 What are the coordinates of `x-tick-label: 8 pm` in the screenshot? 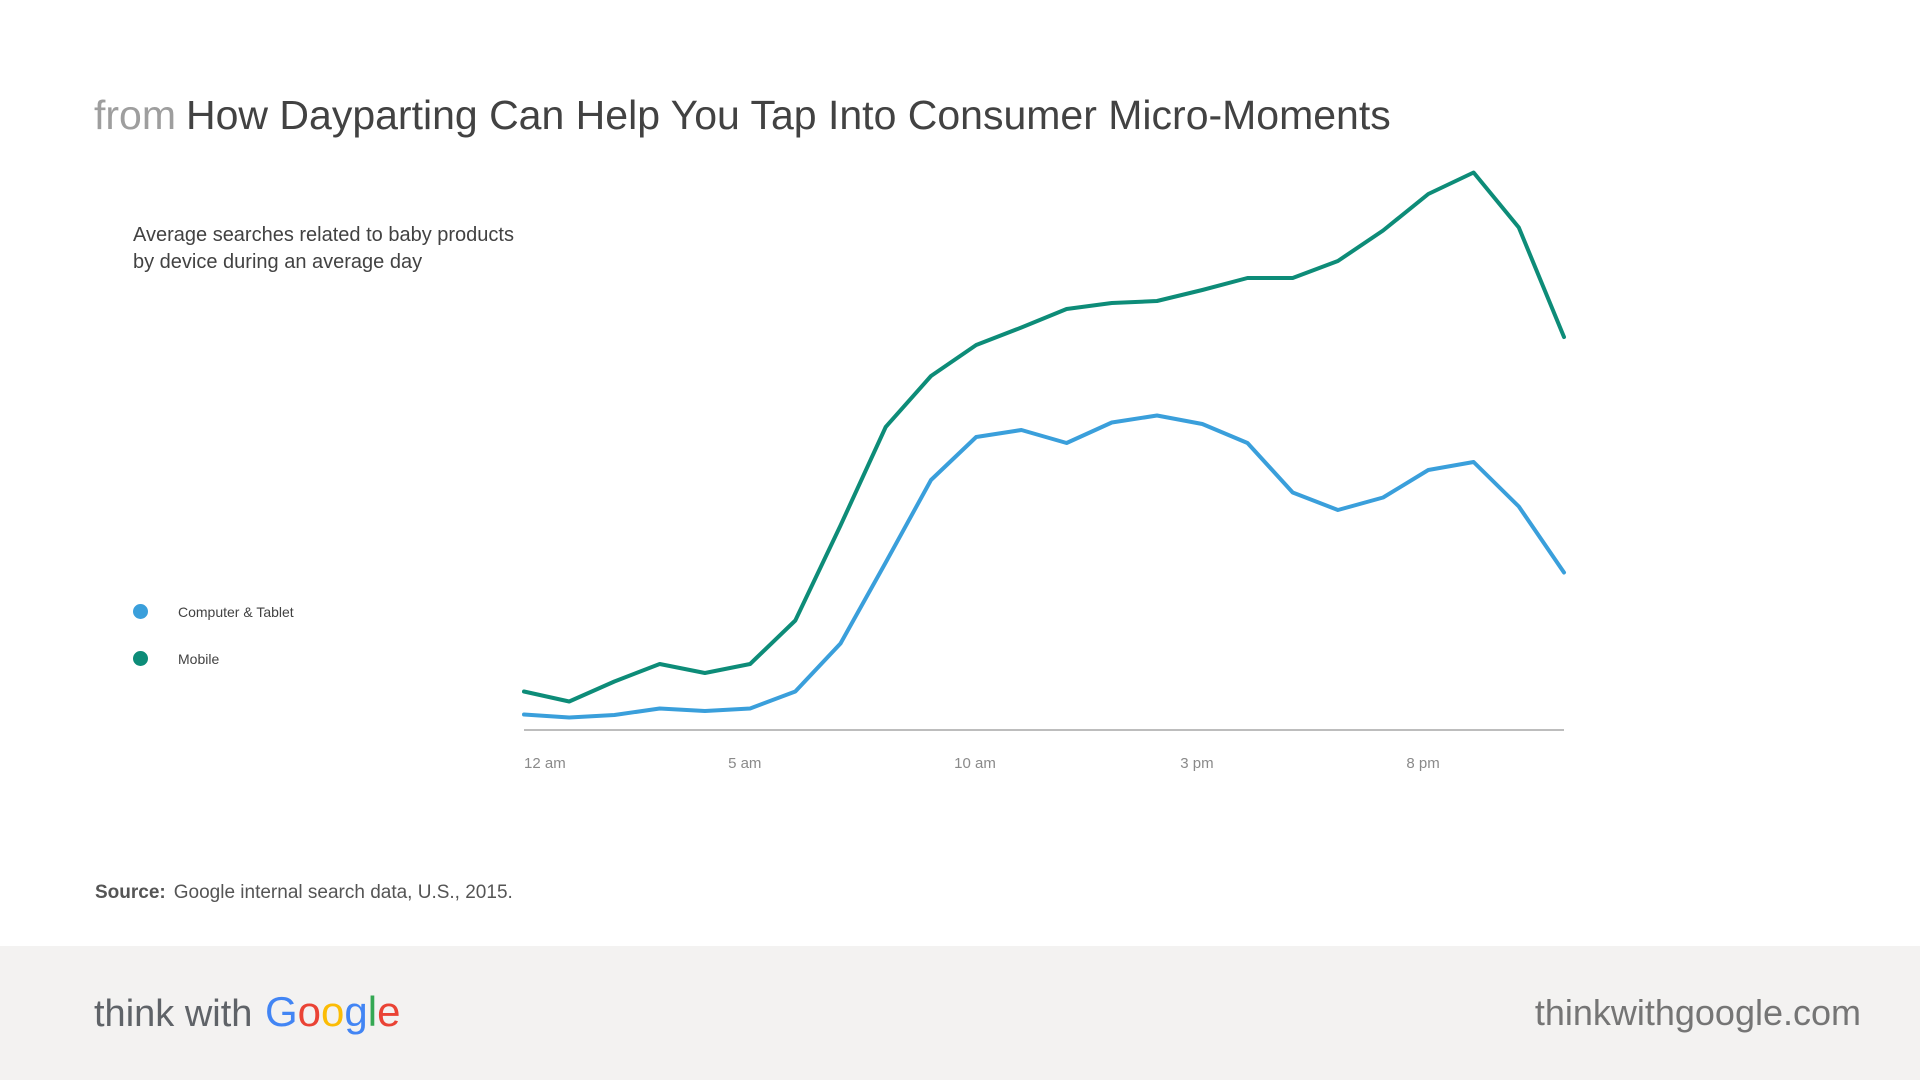 It's located at (1422, 763).